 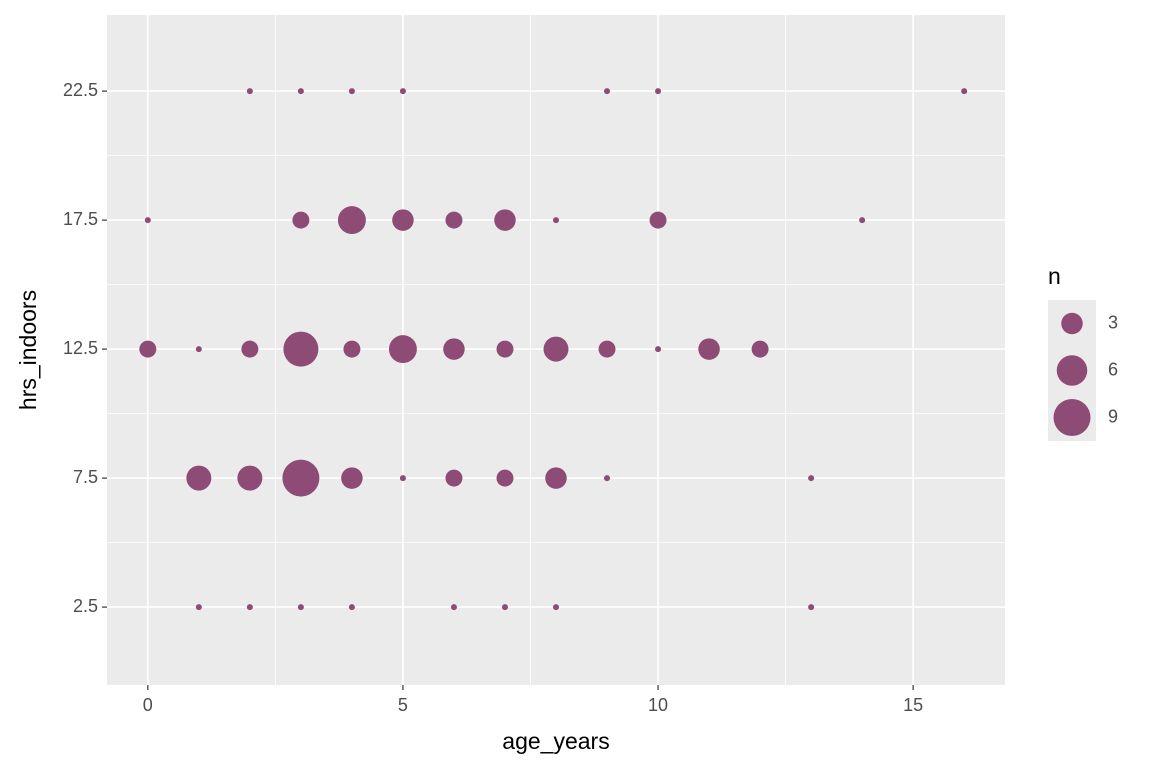 What do you see at coordinates (1113, 369) in the screenshot?
I see `legend-label: 6` at bounding box center [1113, 369].